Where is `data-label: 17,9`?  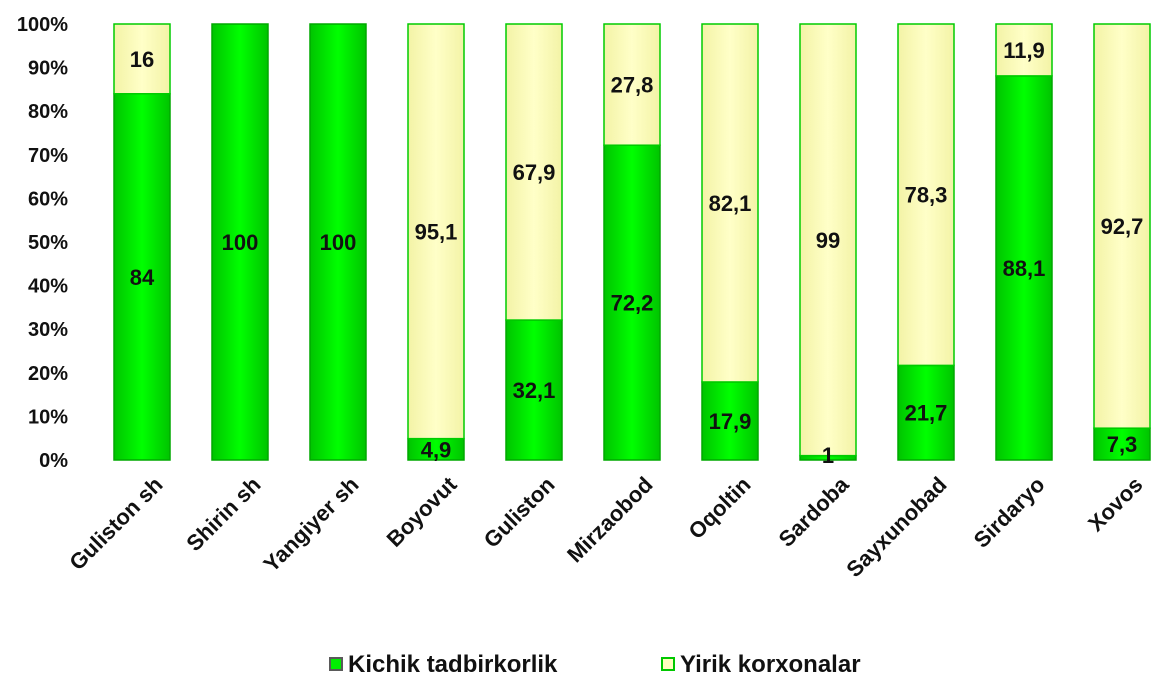
data-label: 17,9 is located at coordinates (730, 421).